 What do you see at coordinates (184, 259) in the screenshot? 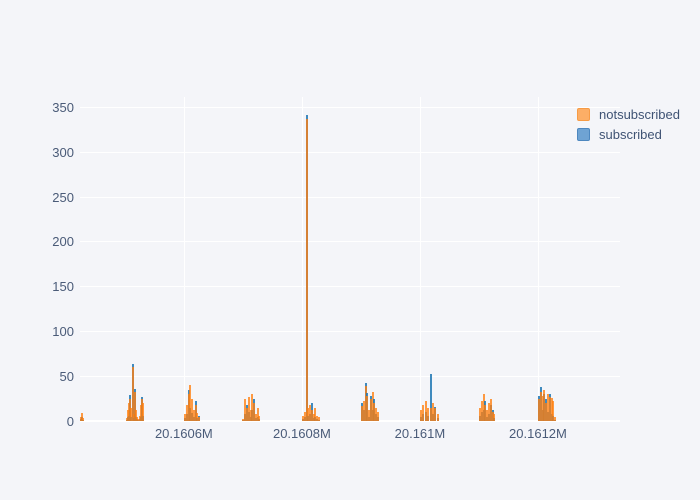
I see `gridline-x-20.1606M` at bounding box center [184, 259].